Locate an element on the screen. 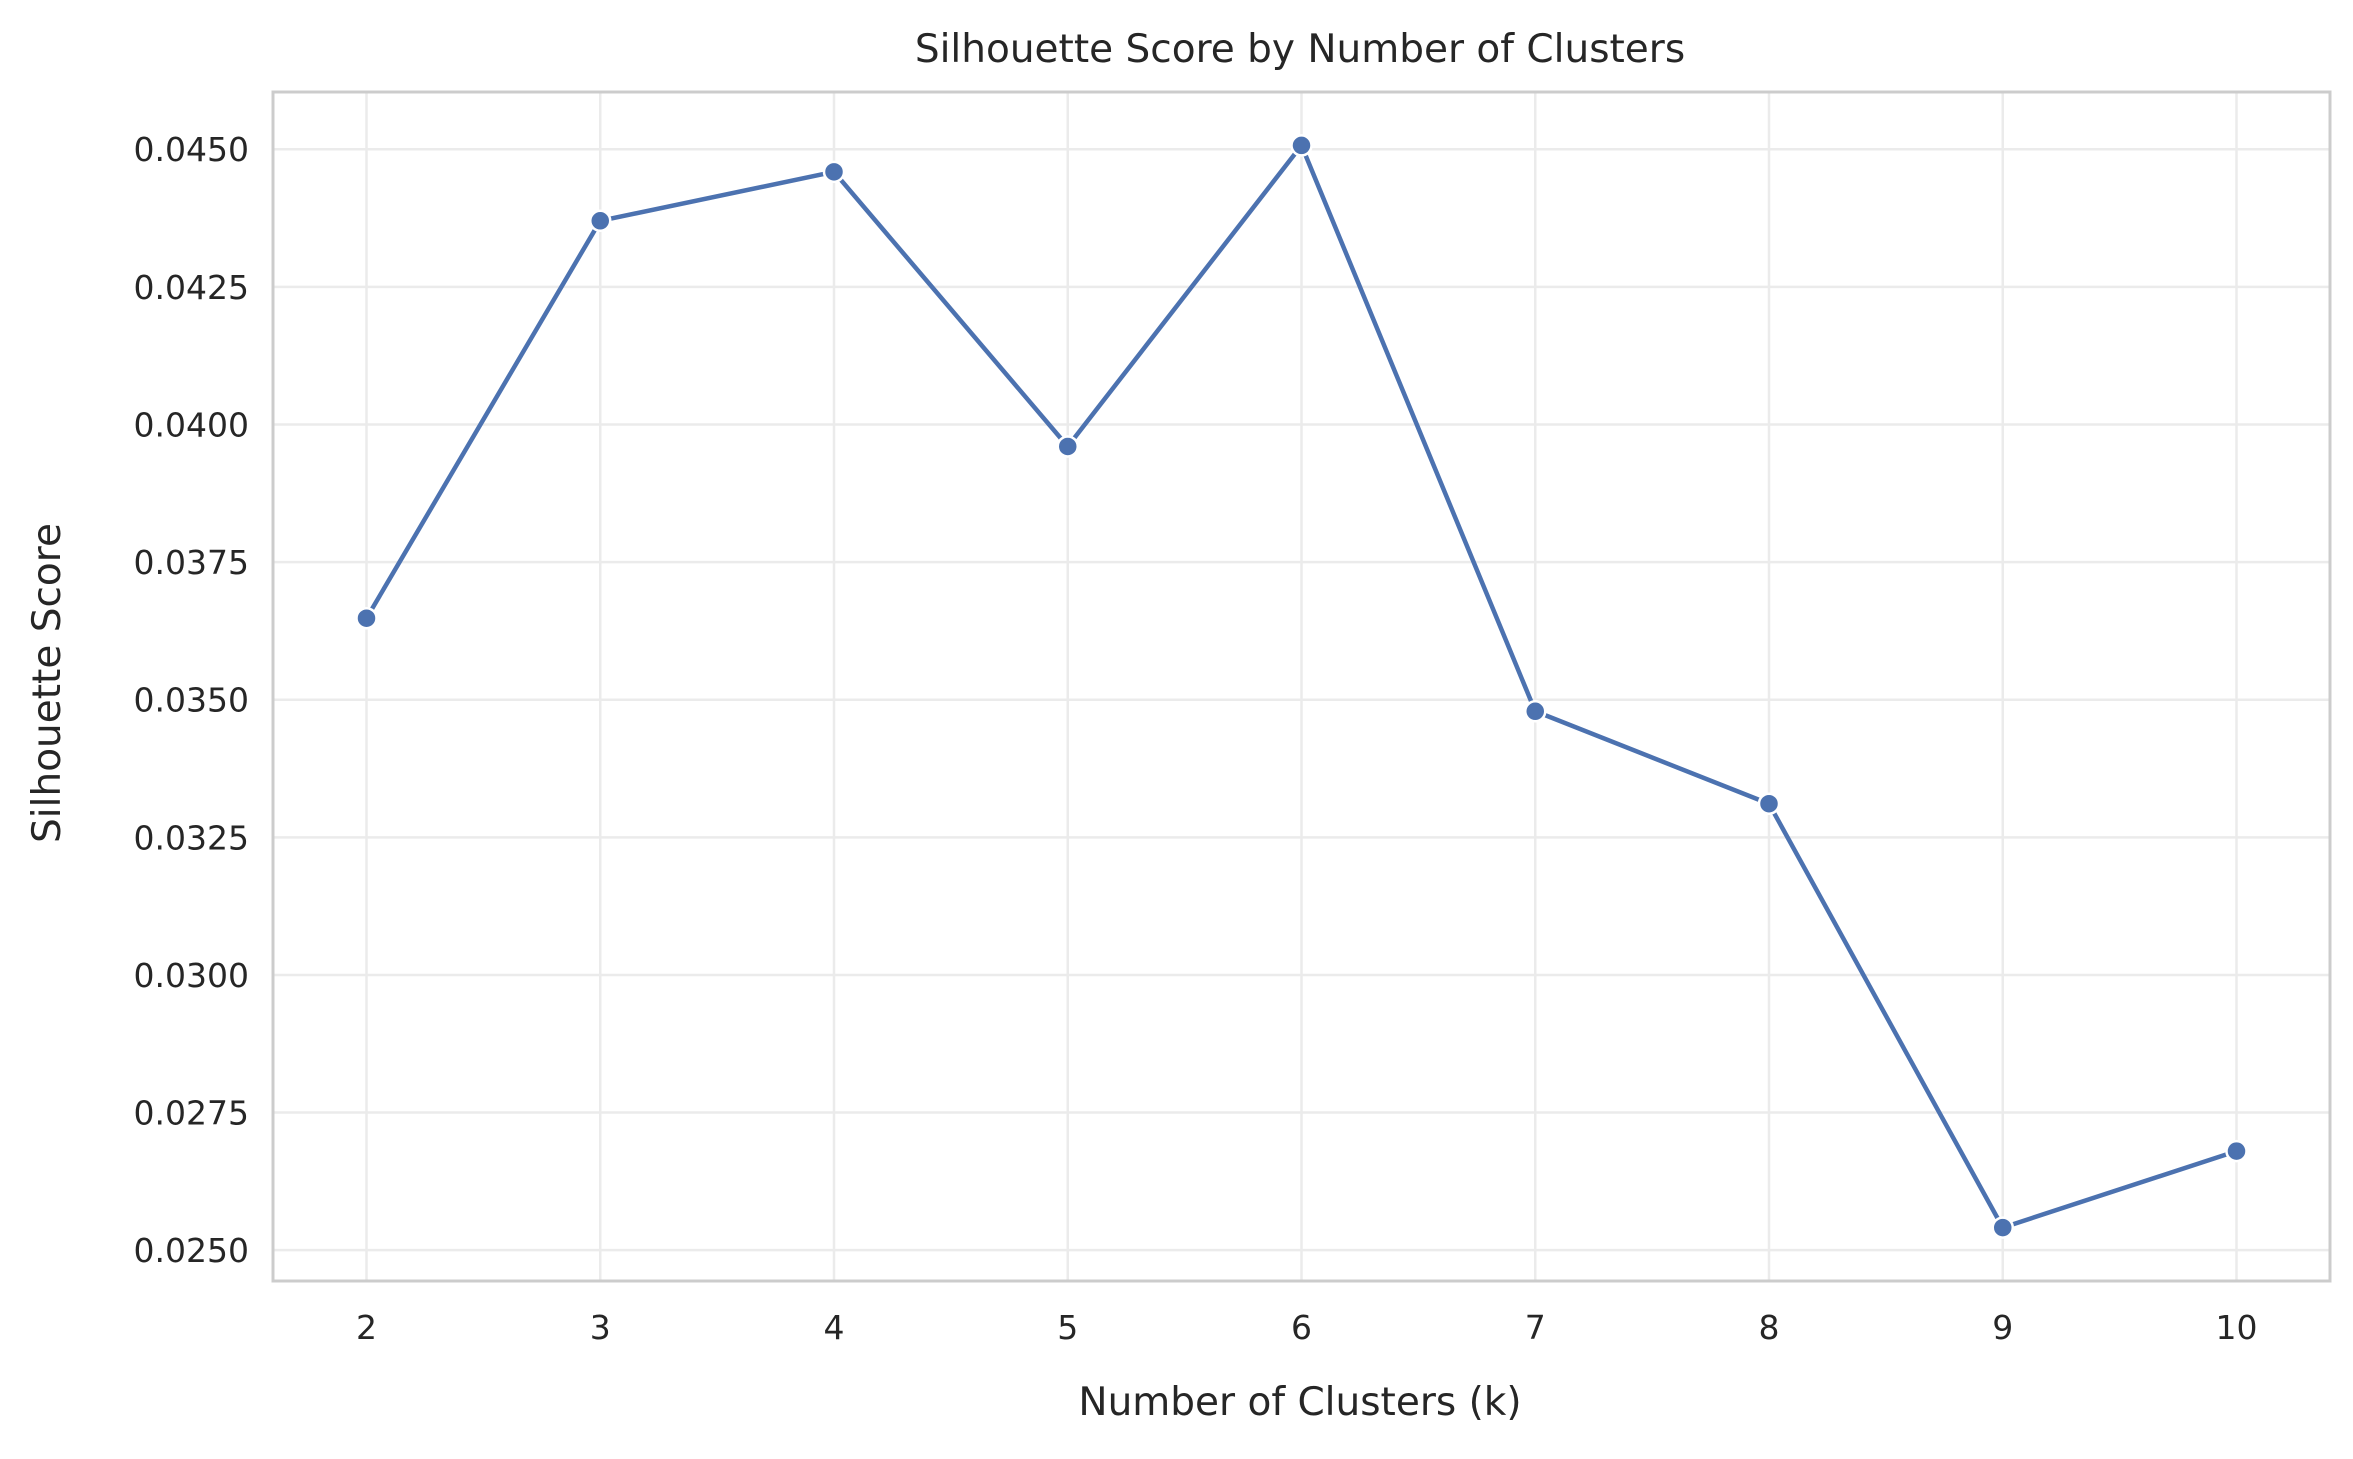 The height and width of the screenshot is (1459, 2353). y-tick-label: 0.0300 is located at coordinates (191, 975).